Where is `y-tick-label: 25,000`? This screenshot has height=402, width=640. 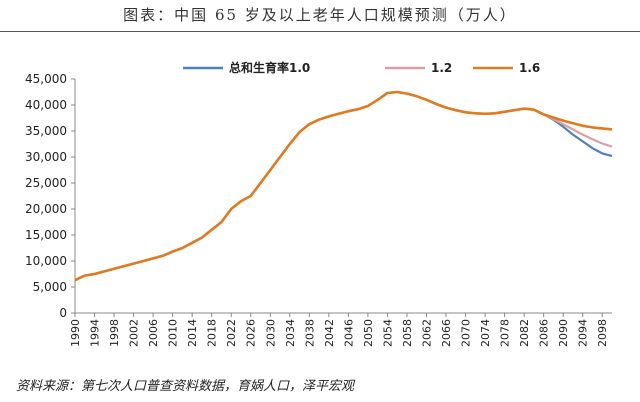
y-tick-label: 25,000 is located at coordinates (46, 183).